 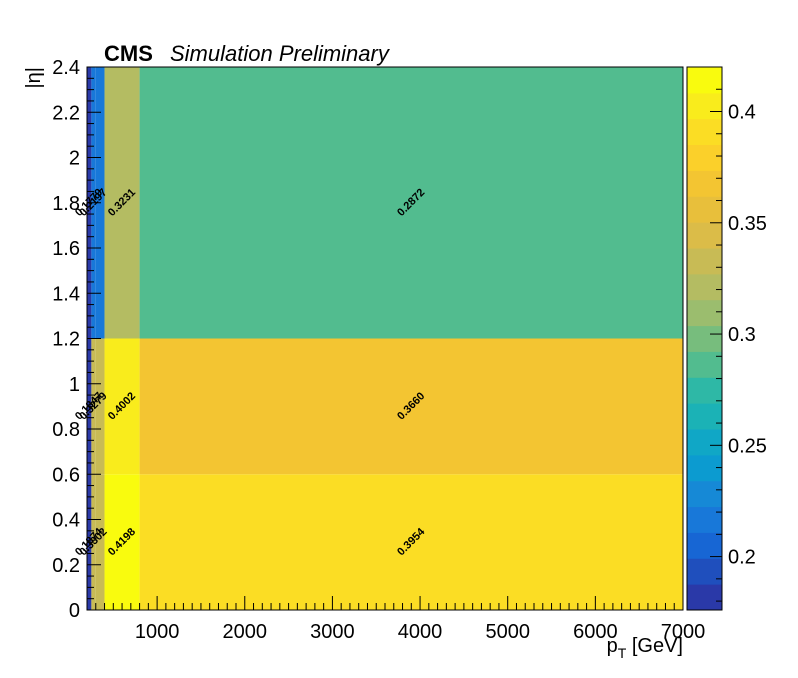 What do you see at coordinates (742, 335) in the screenshot?
I see `z-tick-label: 0.3` at bounding box center [742, 335].